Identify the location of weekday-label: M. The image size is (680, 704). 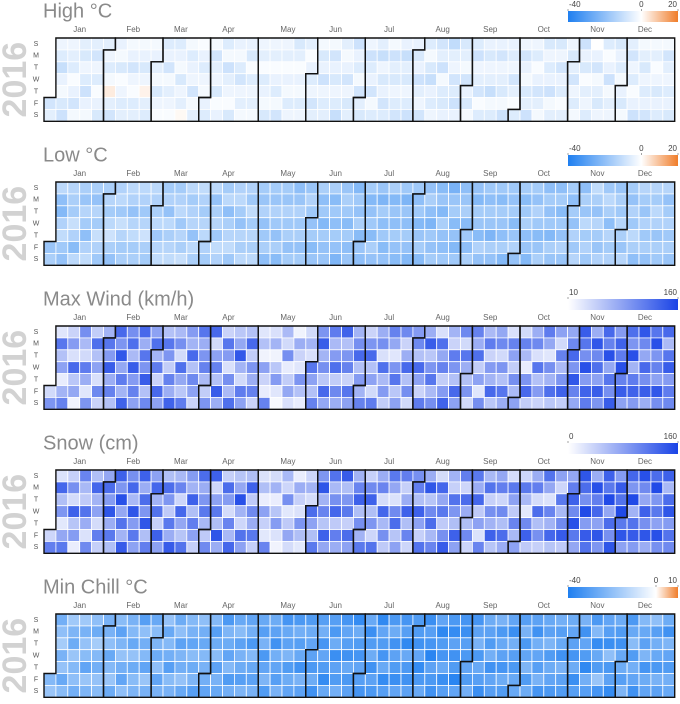
(36, 488).